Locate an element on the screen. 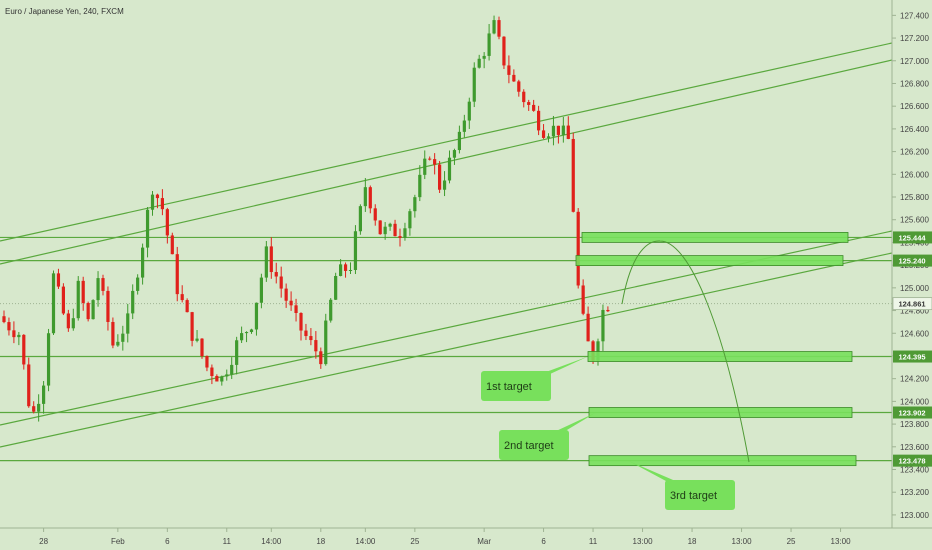 This screenshot has width=932, height=550. price-tick-label: 125.000 is located at coordinates (914, 288).